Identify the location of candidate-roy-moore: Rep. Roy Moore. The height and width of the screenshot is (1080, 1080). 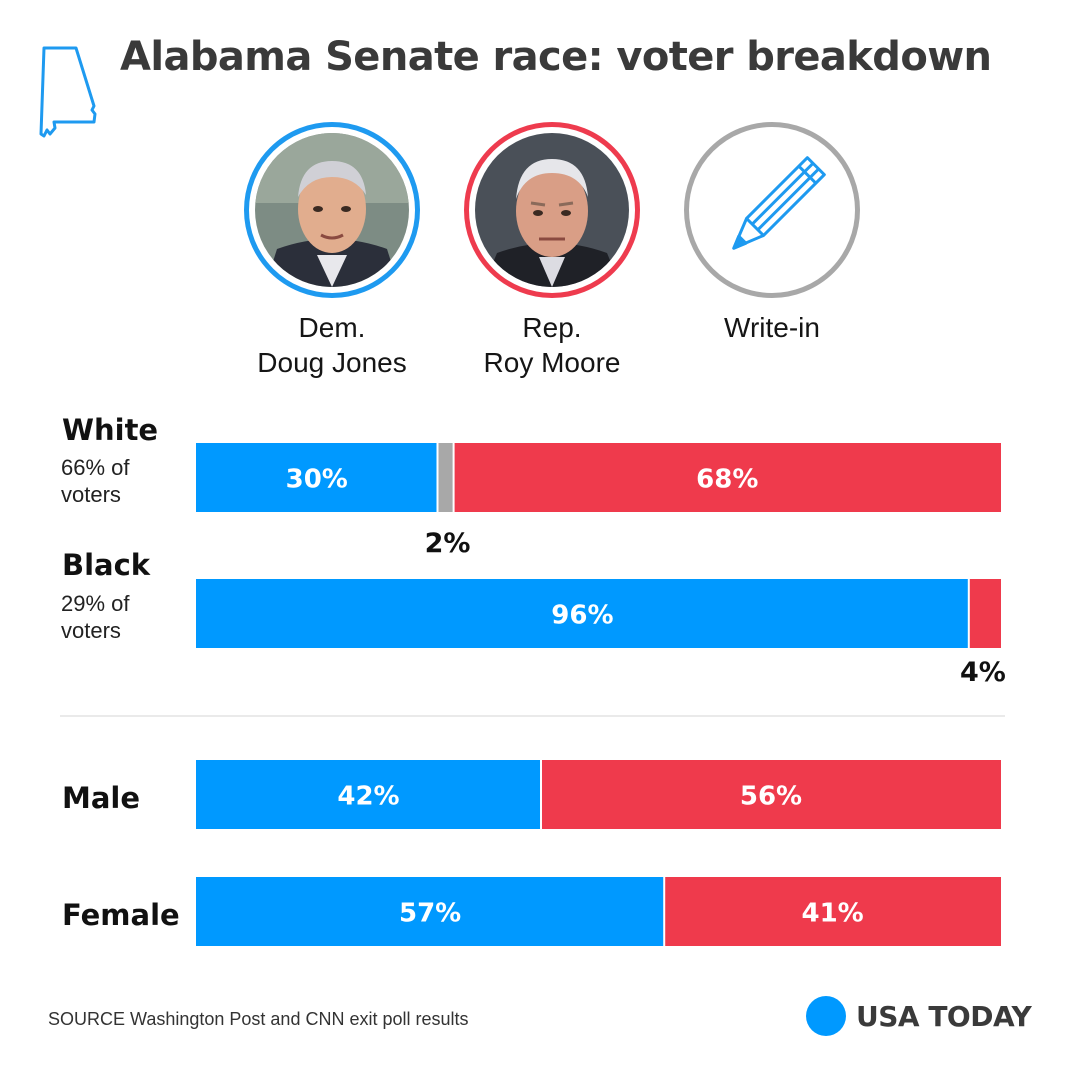
(552, 251).